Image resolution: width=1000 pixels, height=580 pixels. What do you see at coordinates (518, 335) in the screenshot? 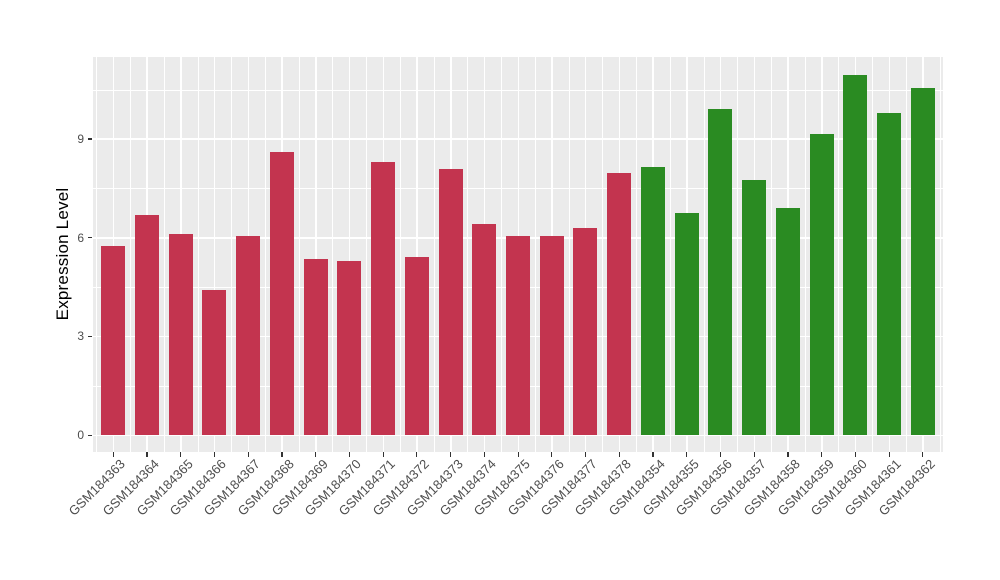
I see `bar-GSM184375` at bounding box center [518, 335].